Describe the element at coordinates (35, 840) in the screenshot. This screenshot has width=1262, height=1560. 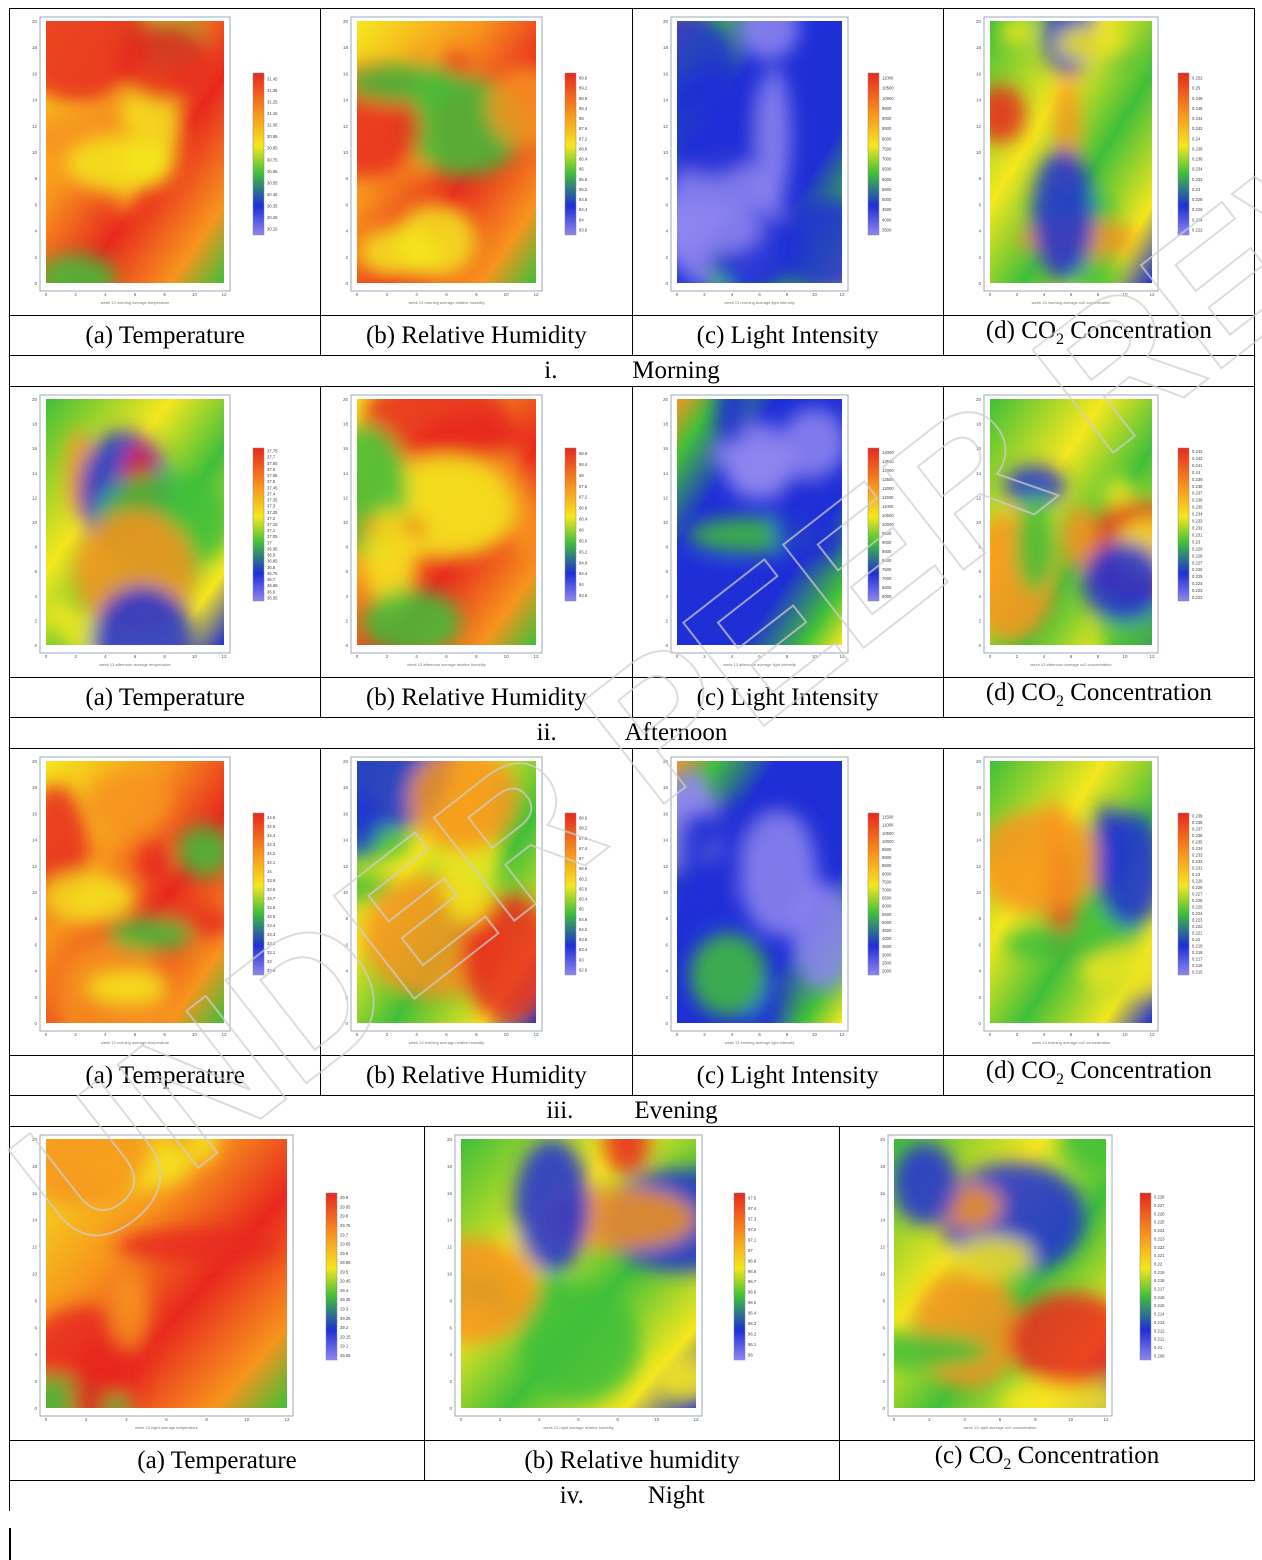
I see `y-tick-label: 14` at that location.